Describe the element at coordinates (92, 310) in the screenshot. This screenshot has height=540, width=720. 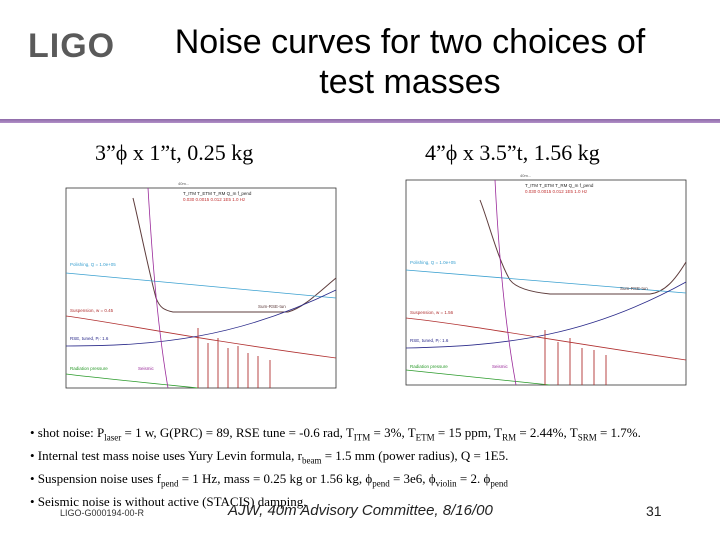
I see `label-suspension: Suspension, w = 0.45` at that location.